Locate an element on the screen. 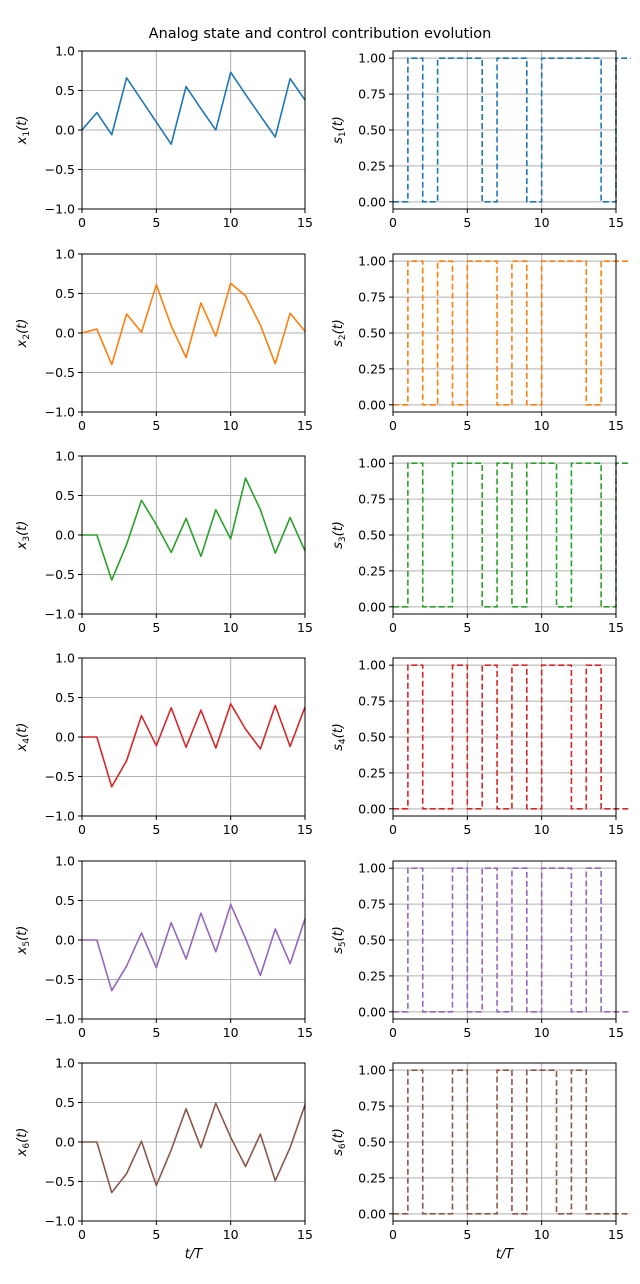 Image resolution: width=640 pixels, height=1284 pixels. panel-s1: 0 5 10 15 0.00 0.25 0.50 0.75 1.00 s1(t) is located at coordinates (481, 140).